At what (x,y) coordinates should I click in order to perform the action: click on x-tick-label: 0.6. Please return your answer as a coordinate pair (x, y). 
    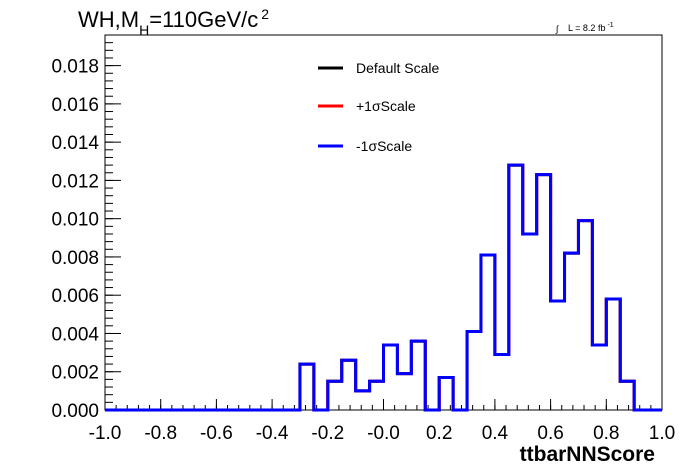
    Looking at the image, I should click on (550, 433).